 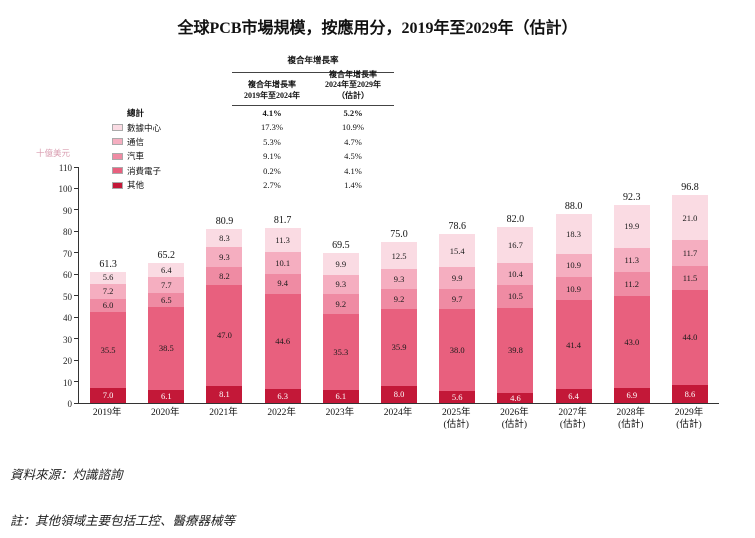 What do you see at coordinates (272, 127) in the screenshot?
I see `cagr-value: 17.3%` at bounding box center [272, 127].